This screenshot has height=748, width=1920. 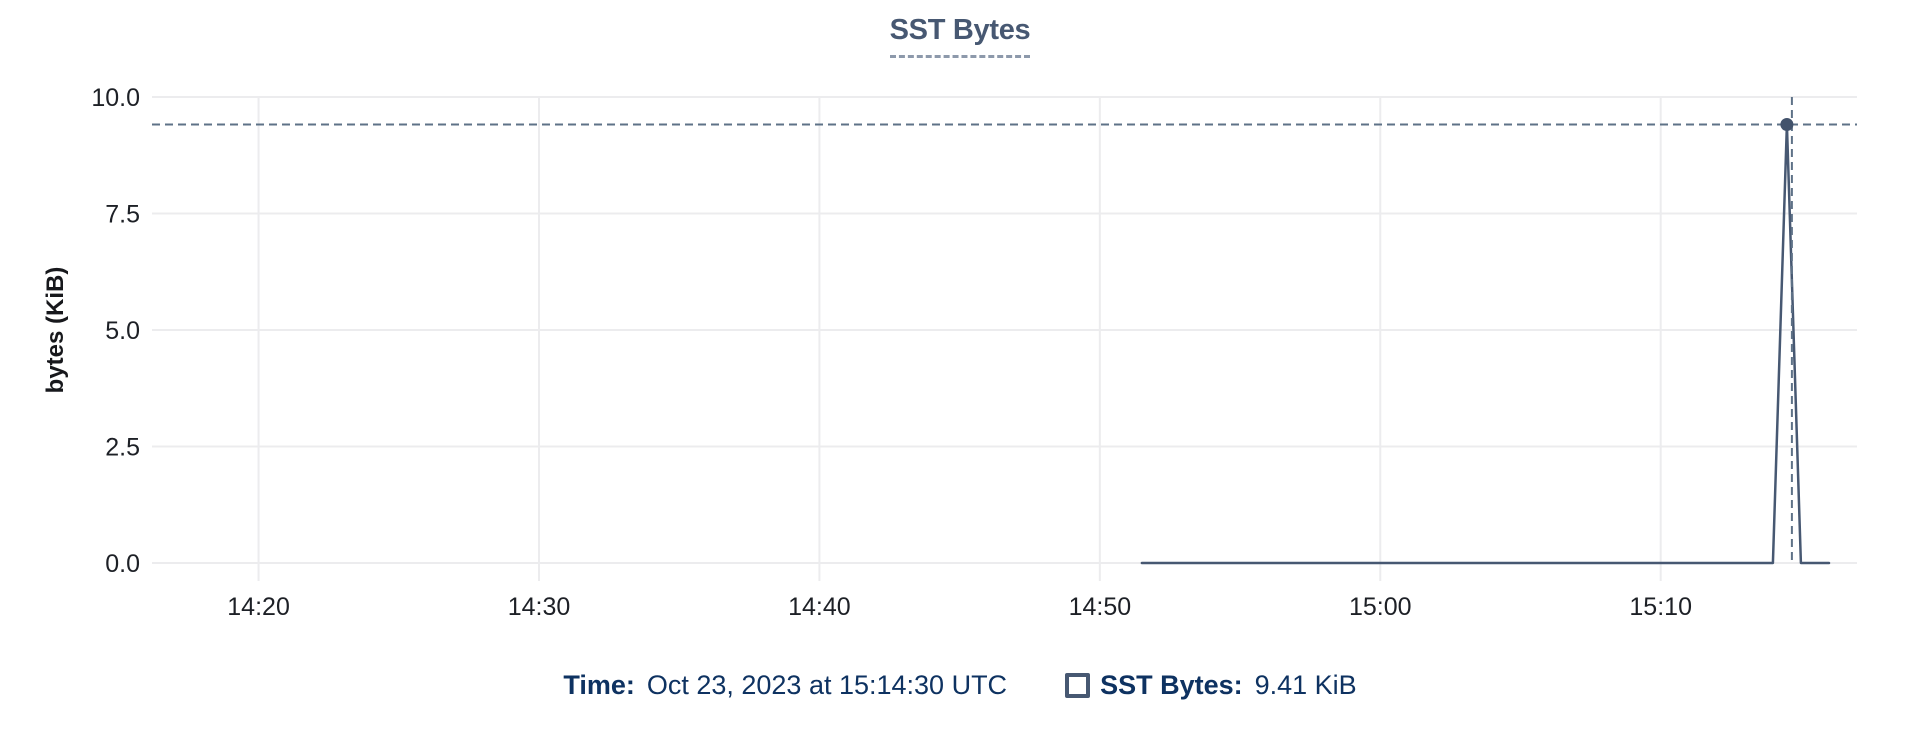 What do you see at coordinates (827, 685) in the screenshot?
I see `tooltip-time-value: Oct 23, 2023 at 15:14:30 UTC` at bounding box center [827, 685].